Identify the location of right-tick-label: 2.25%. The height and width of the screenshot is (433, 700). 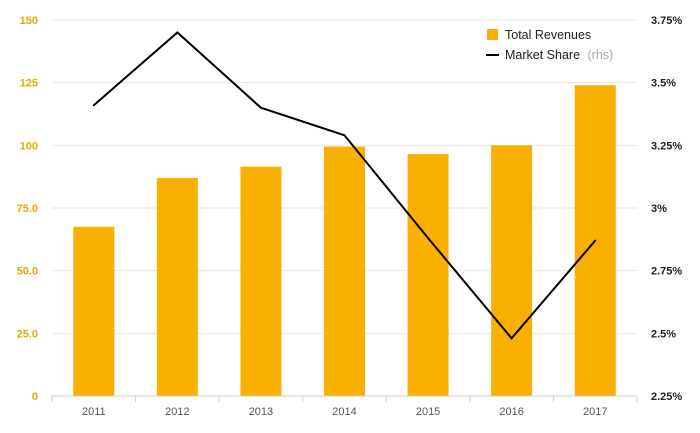
(666, 397).